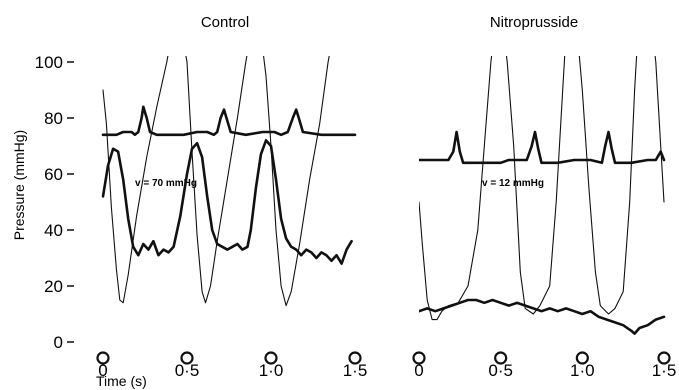 This screenshot has width=679, height=390. I want to click on y-tick-label: 20, so click(53, 286).